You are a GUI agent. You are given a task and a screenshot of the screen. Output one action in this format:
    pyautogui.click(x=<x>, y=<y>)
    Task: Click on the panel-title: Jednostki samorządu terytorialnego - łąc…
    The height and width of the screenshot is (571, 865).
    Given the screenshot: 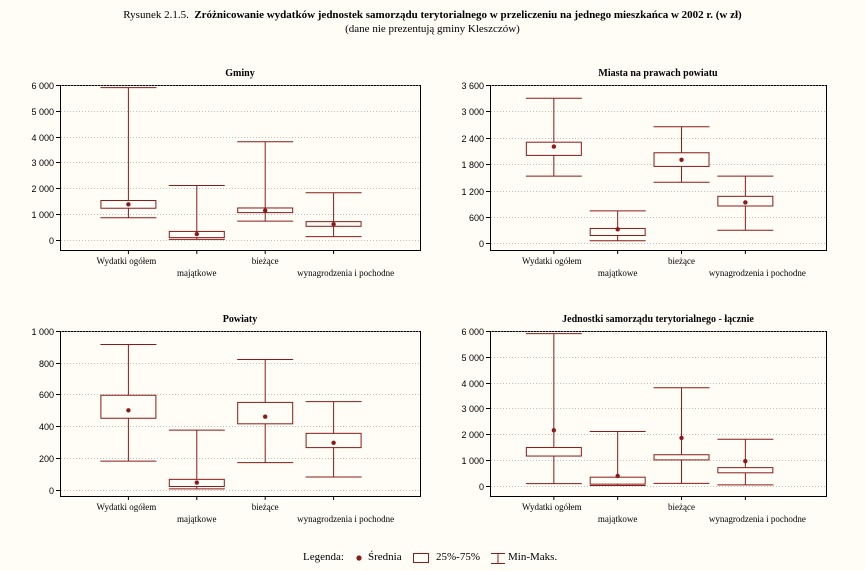 What is the action you would take?
    pyautogui.click(x=658, y=319)
    